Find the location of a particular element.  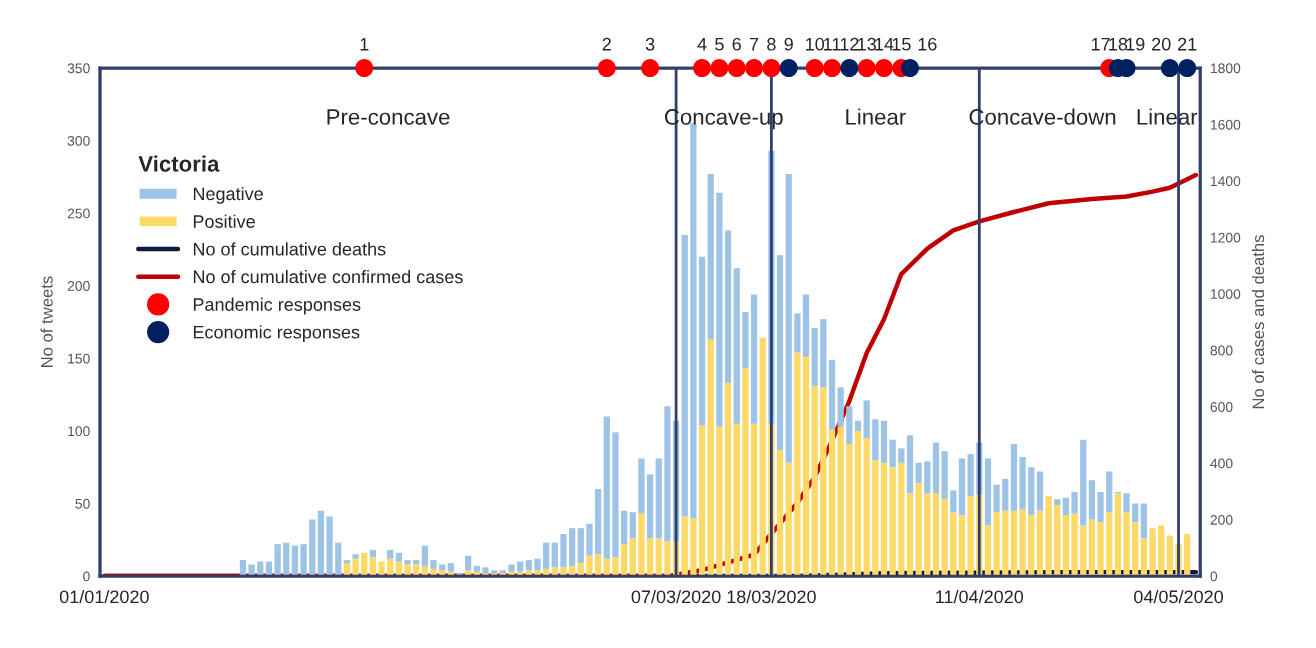

annotation: 10 is located at coordinates (815, 44).